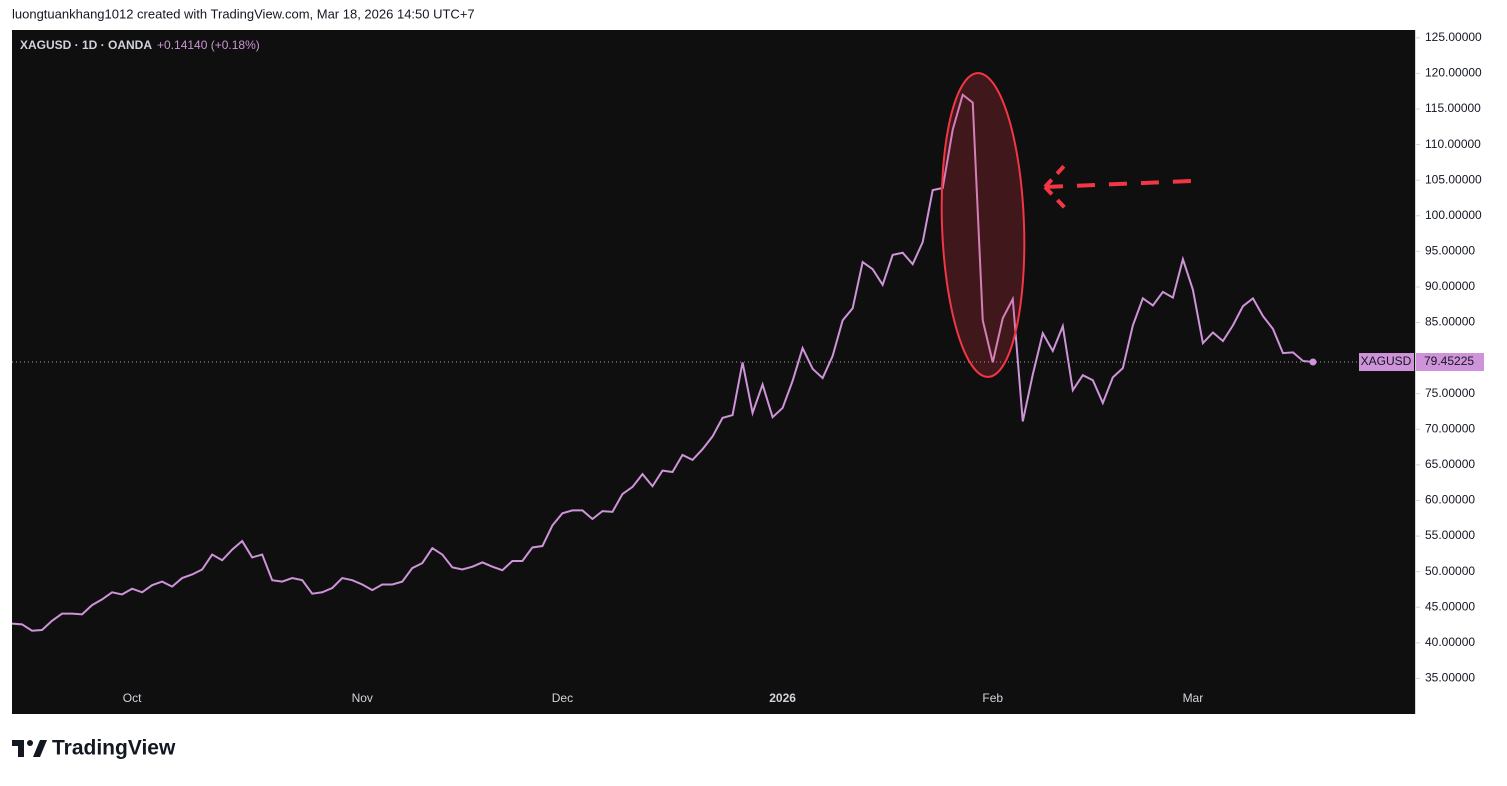 The image size is (1507, 786). I want to click on y-tick-label: 50.00000, so click(1450, 571).